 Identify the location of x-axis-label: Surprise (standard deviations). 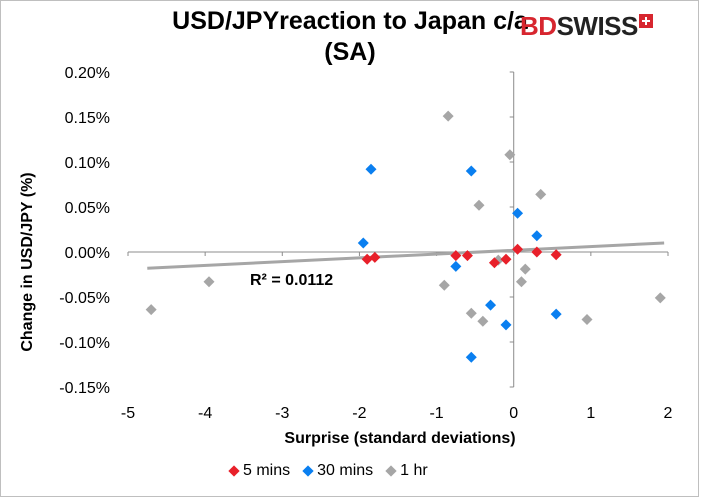
(400, 438).